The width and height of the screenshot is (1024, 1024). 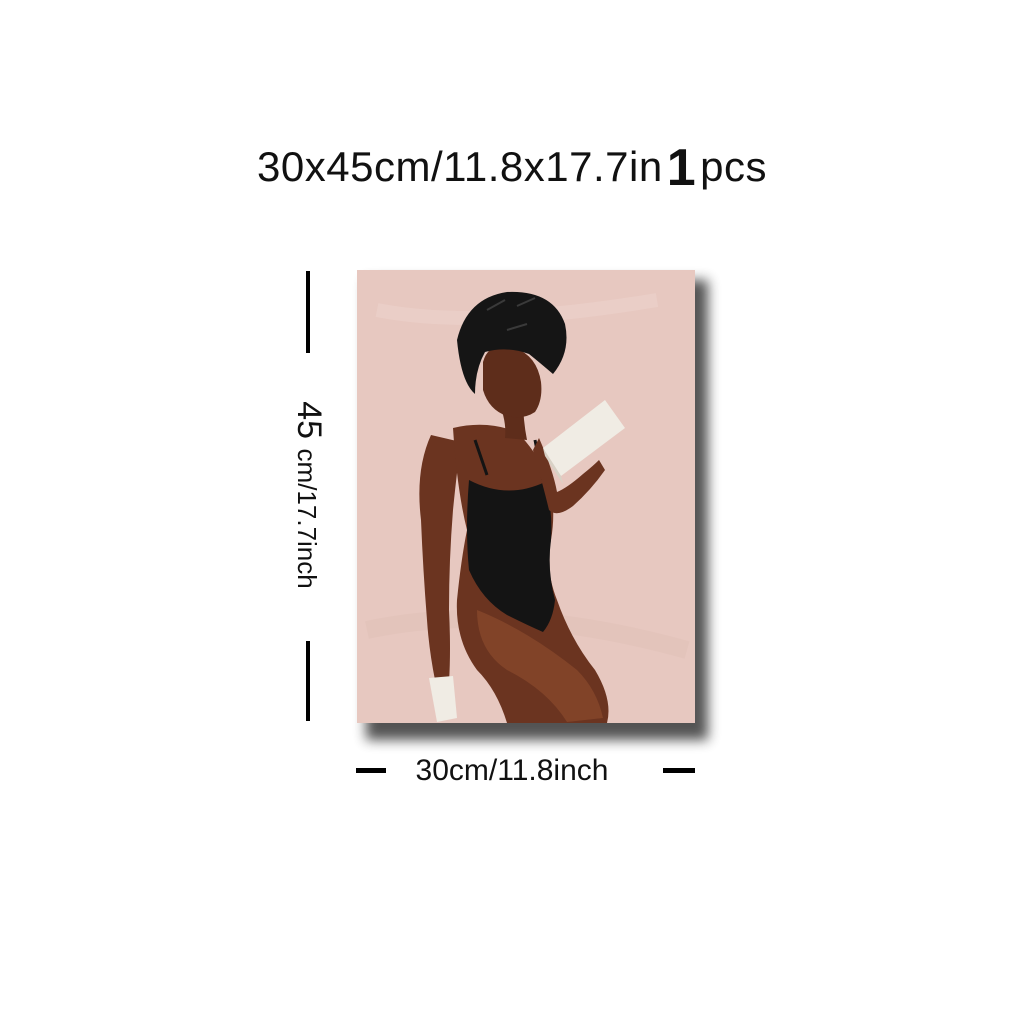 I want to click on width-dimension-line-left, so click(x=371, y=770).